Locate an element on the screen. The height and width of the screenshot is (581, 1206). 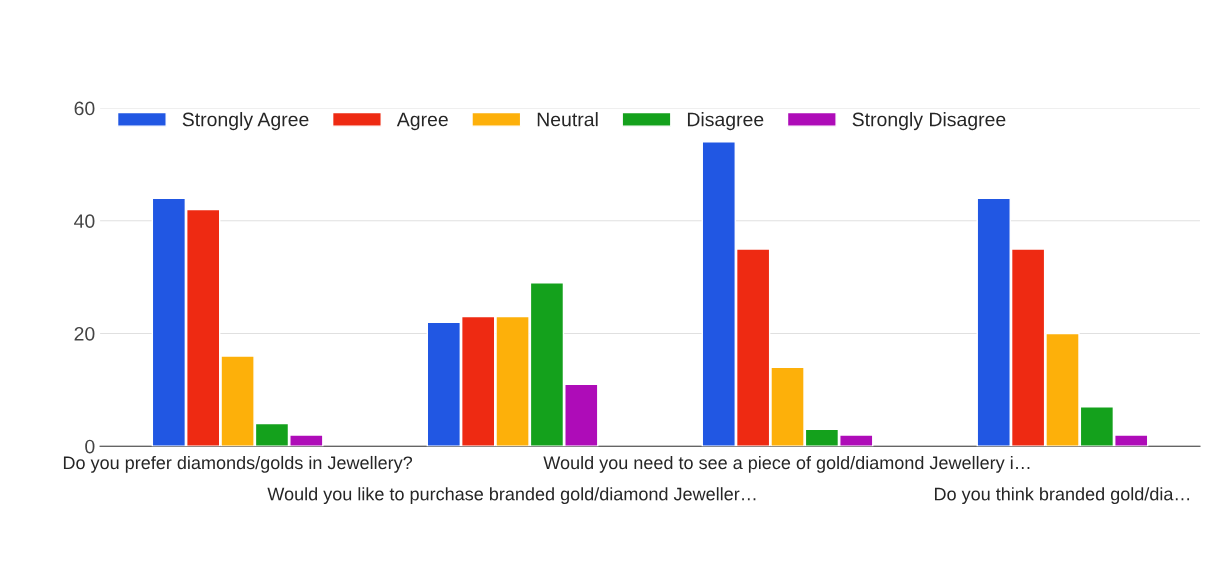
legend-label: Strongly Agree is located at coordinates (245, 121).